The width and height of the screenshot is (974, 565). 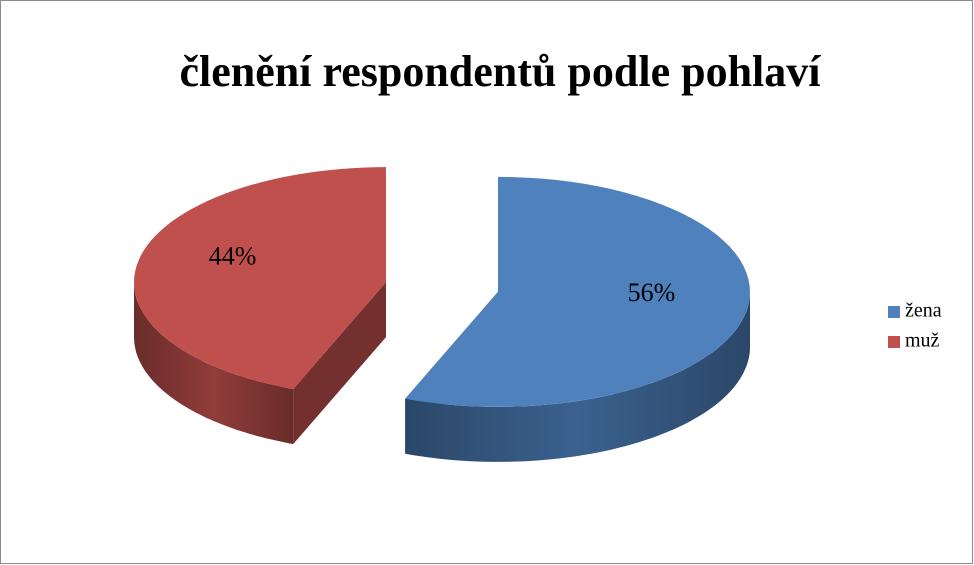 I want to click on data-label: 56%, so click(x=652, y=292).